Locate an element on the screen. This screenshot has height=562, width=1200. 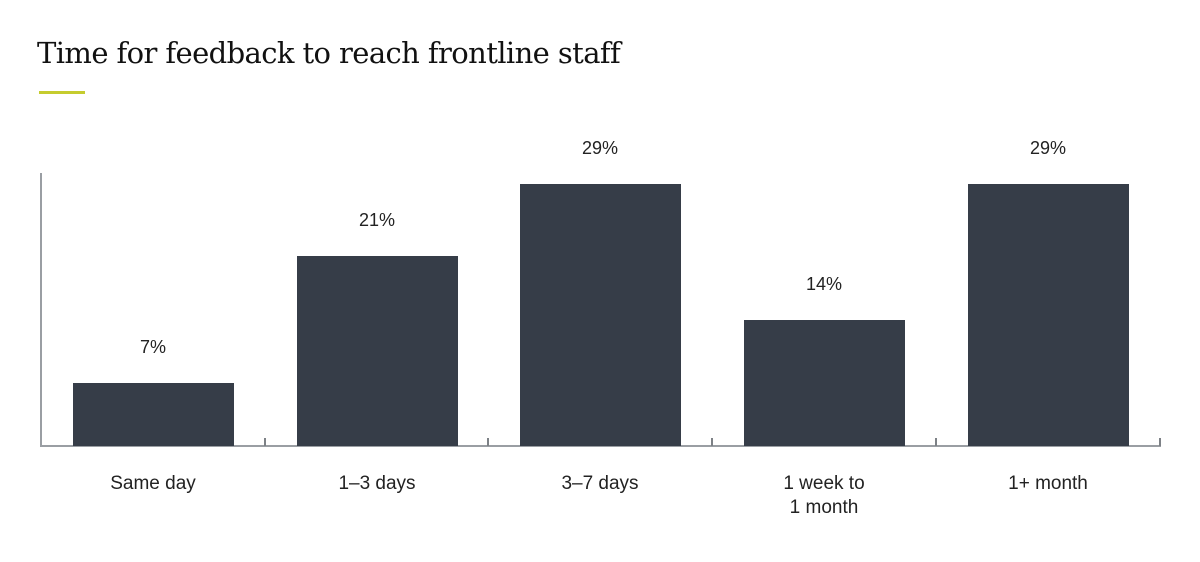
category-label: Same day is located at coordinates (153, 484).